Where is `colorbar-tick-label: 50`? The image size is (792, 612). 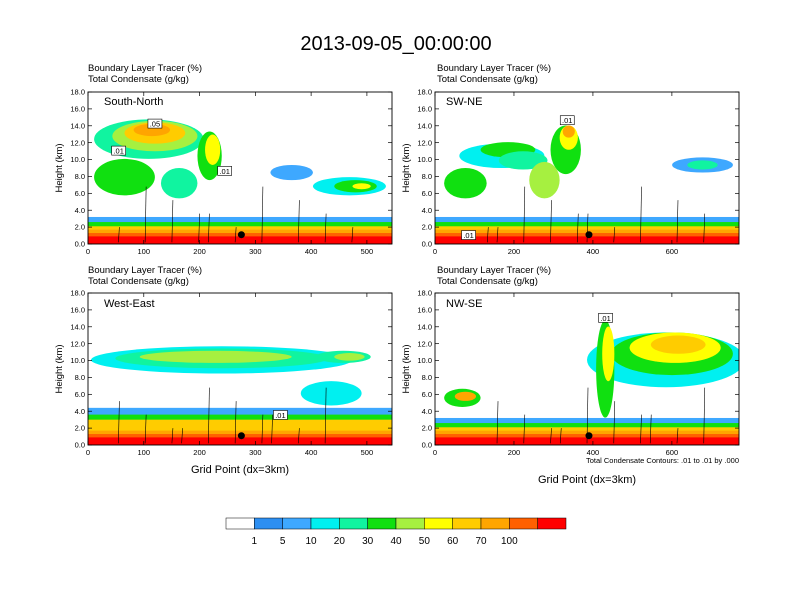 colorbar-tick-label: 50 is located at coordinates (425, 541).